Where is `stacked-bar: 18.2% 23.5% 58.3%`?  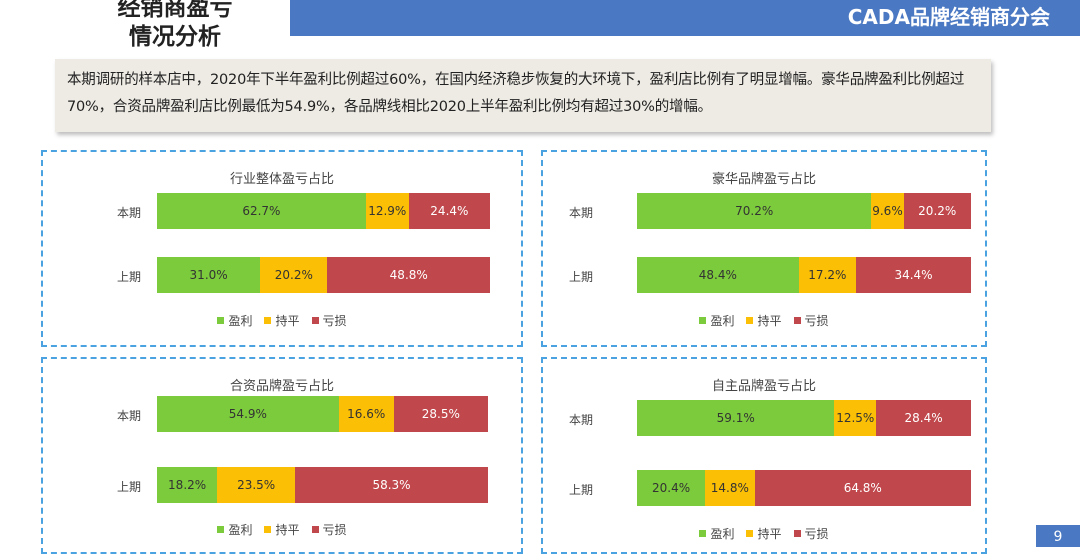
stacked-bar: 18.2% 23.5% 58.3% is located at coordinates (322, 485).